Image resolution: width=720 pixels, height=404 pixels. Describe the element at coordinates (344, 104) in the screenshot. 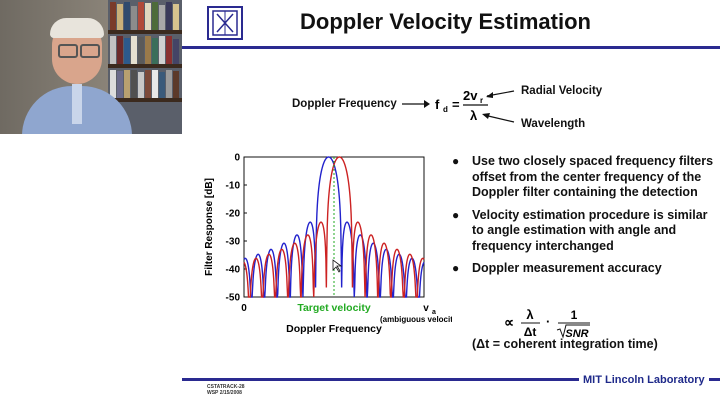

I see `doppler-frequency-label: Doppler Frequency` at that location.